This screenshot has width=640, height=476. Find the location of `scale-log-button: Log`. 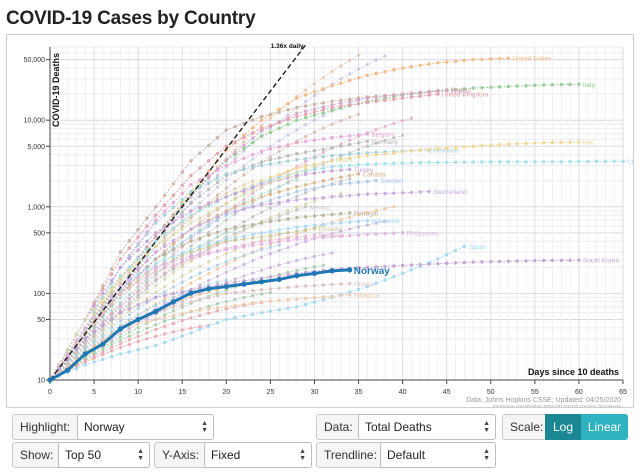

scale-log-button: Log is located at coordinates (563, 427).